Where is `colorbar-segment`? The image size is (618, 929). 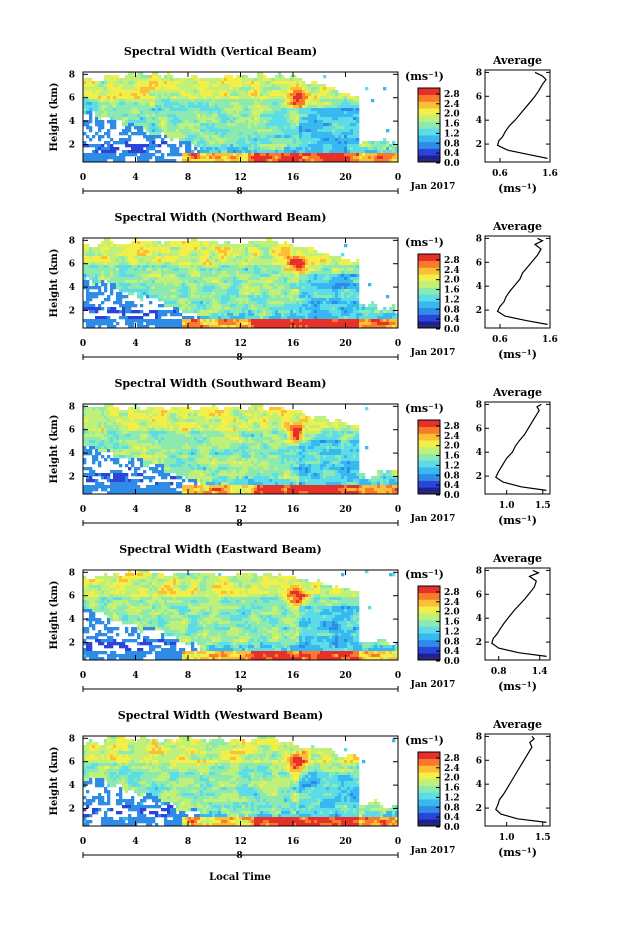
colorbar-segment is located at coordinates (429, 159).